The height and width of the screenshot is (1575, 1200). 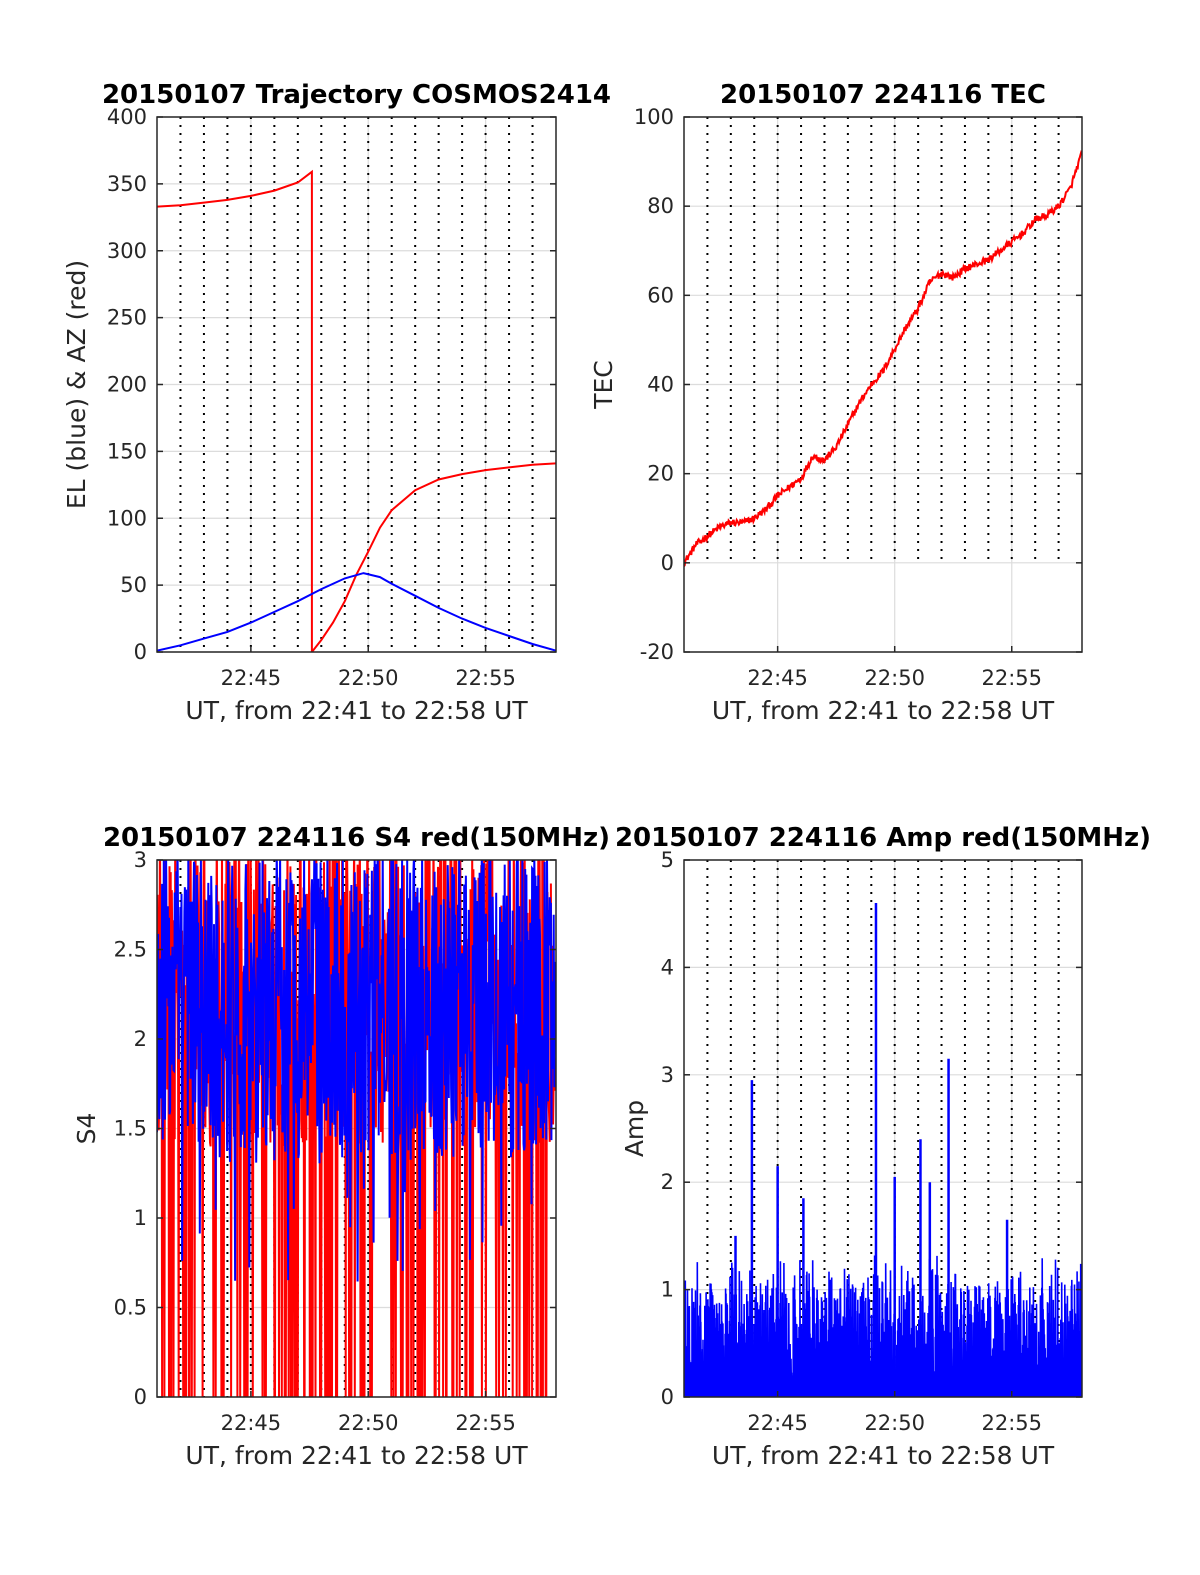 What do you see at coordinates (660, 206) in the screenshot?
I see `y-tick-label: 80` at bounding box center [660, 206].